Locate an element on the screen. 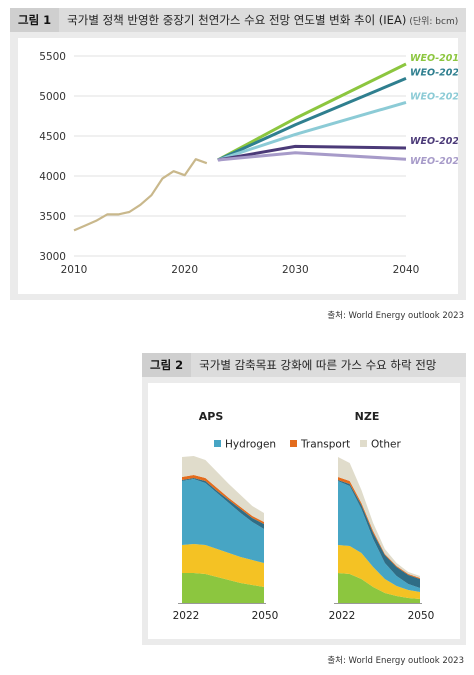  area-aps-green is located at coordinates (223, 588).